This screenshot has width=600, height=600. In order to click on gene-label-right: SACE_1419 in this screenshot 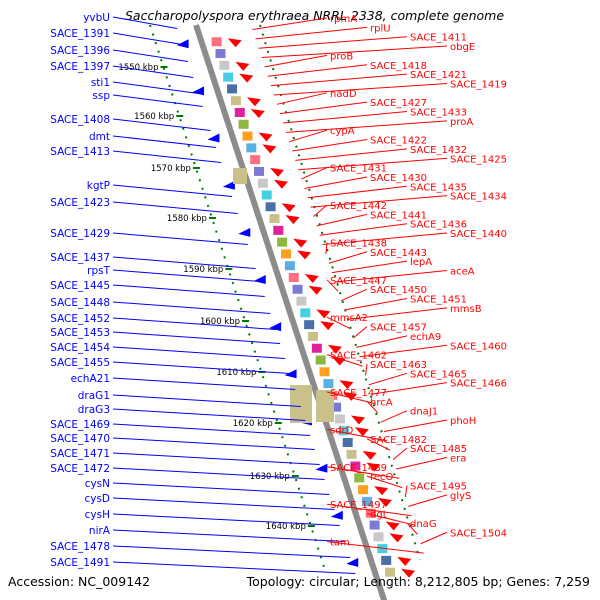, I will do `click(478, 84)`.